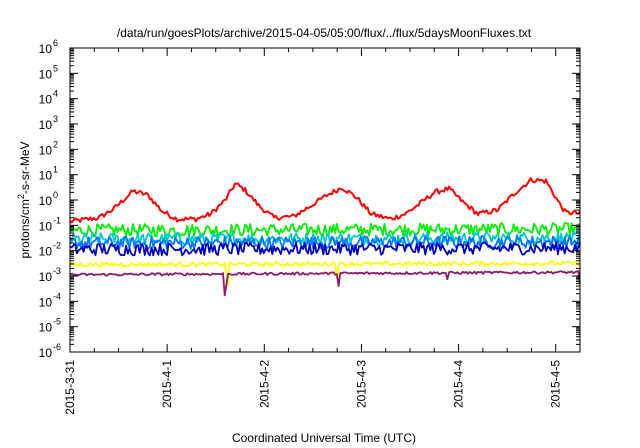 Image resolution: width=640 pixels, height=448 pixels. What do you see at coordinates (55, 195) in the screenshot?
I see `y-tick-exponent: 0` at bounding box center [55, 195].